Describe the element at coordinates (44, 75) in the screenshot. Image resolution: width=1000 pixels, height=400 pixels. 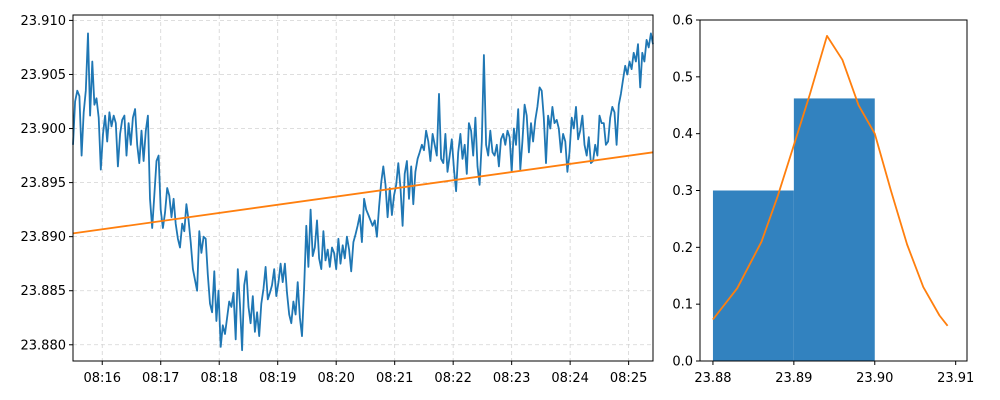
I see `y-tick-label: 23.905` at that location.